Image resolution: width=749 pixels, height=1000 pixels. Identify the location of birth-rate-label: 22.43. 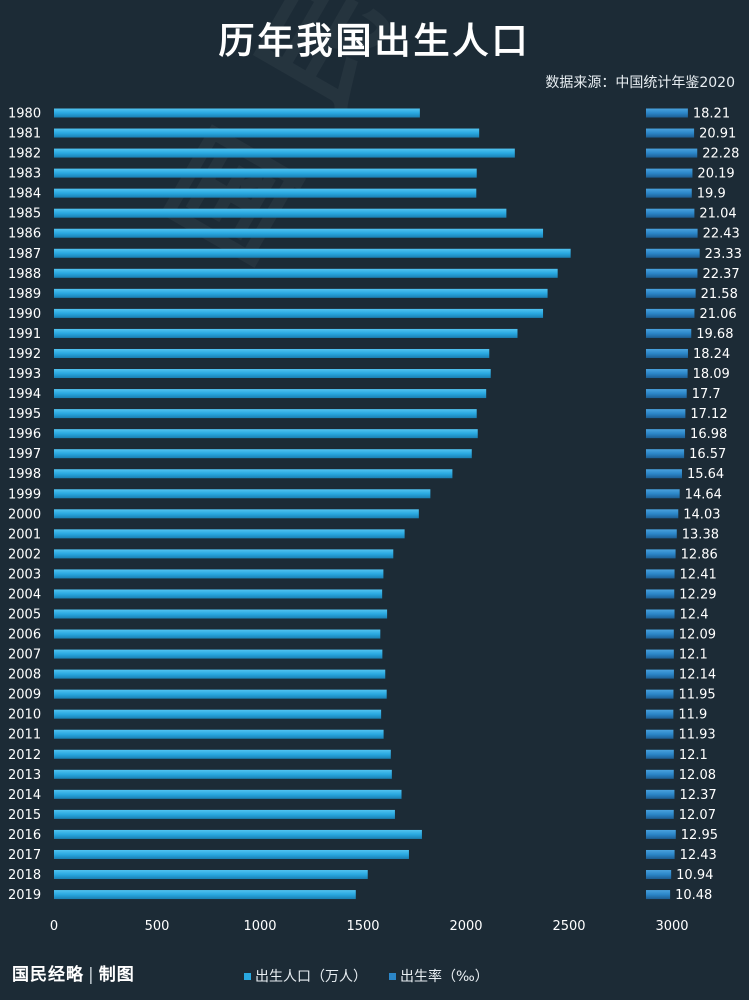
(721, 234).